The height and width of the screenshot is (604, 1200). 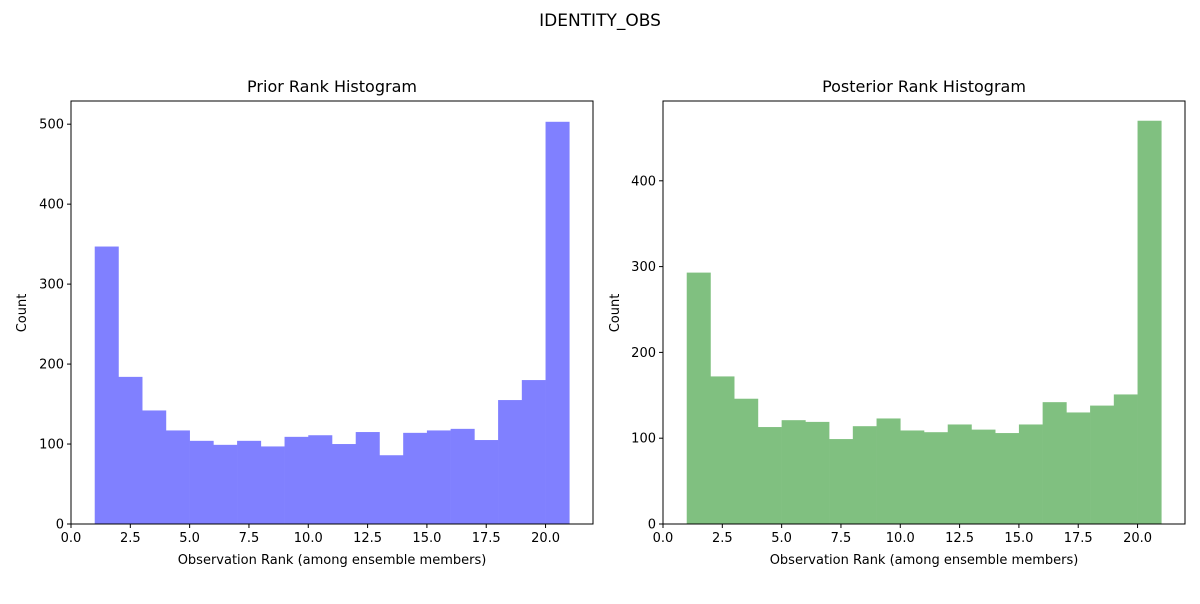 I want to click on prior-chart-title: Prior Rank Histogram, so click(x=332, y=86).